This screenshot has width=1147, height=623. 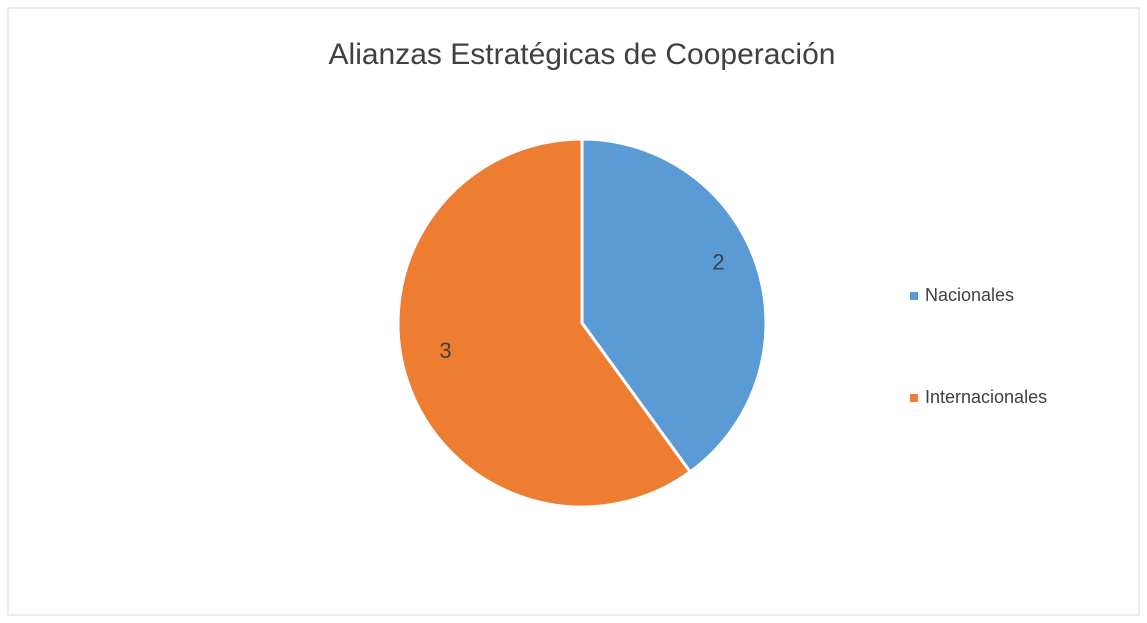 I want to click on legend-label: Internacionales, so click(x=986, y=397).